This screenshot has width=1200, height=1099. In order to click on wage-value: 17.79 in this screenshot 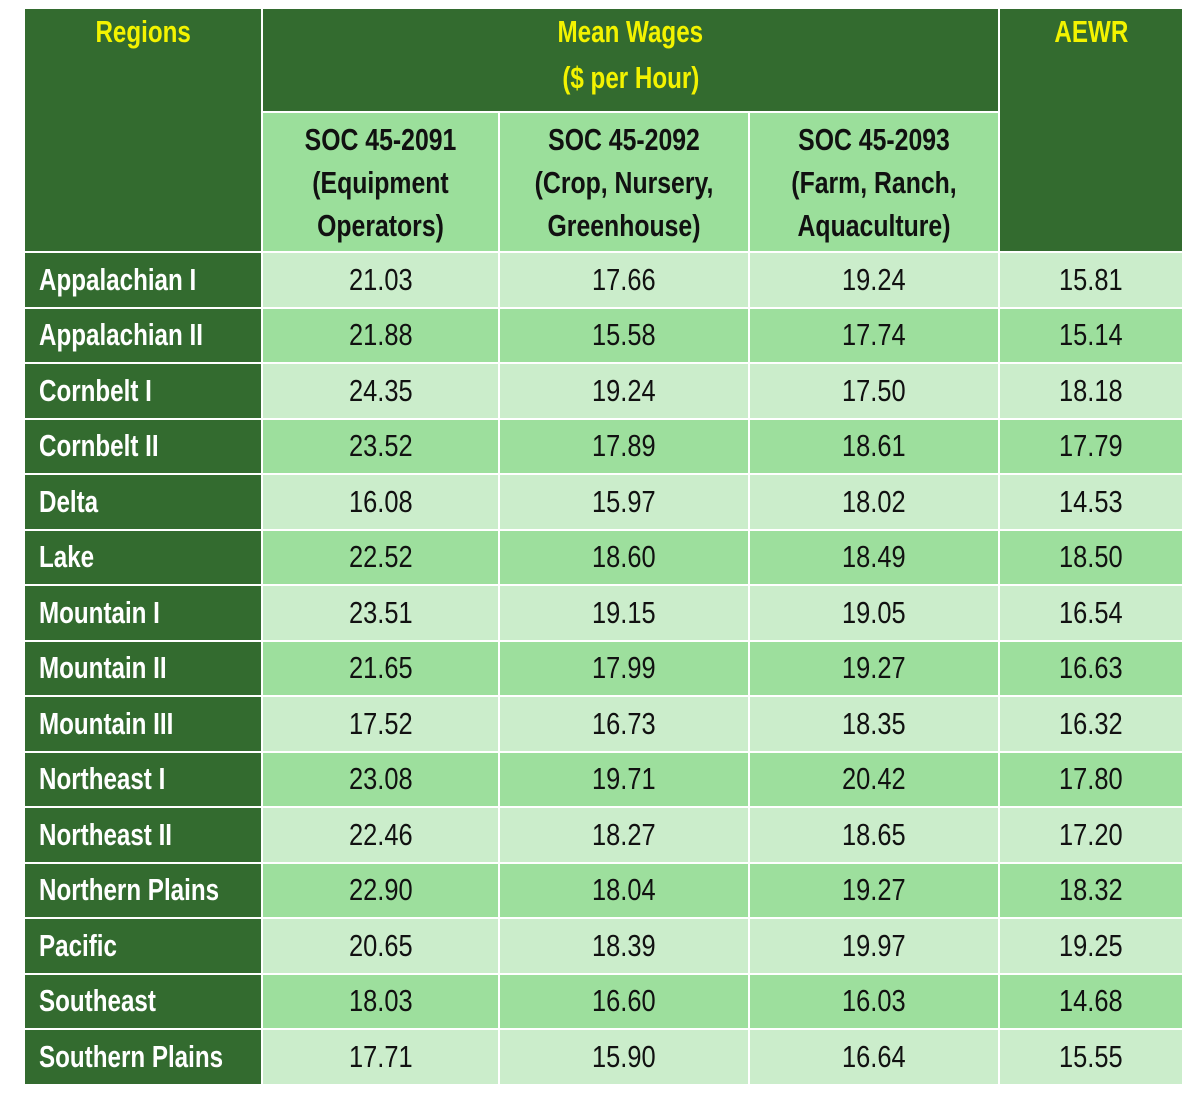, I will do `click(1091, 446)`.